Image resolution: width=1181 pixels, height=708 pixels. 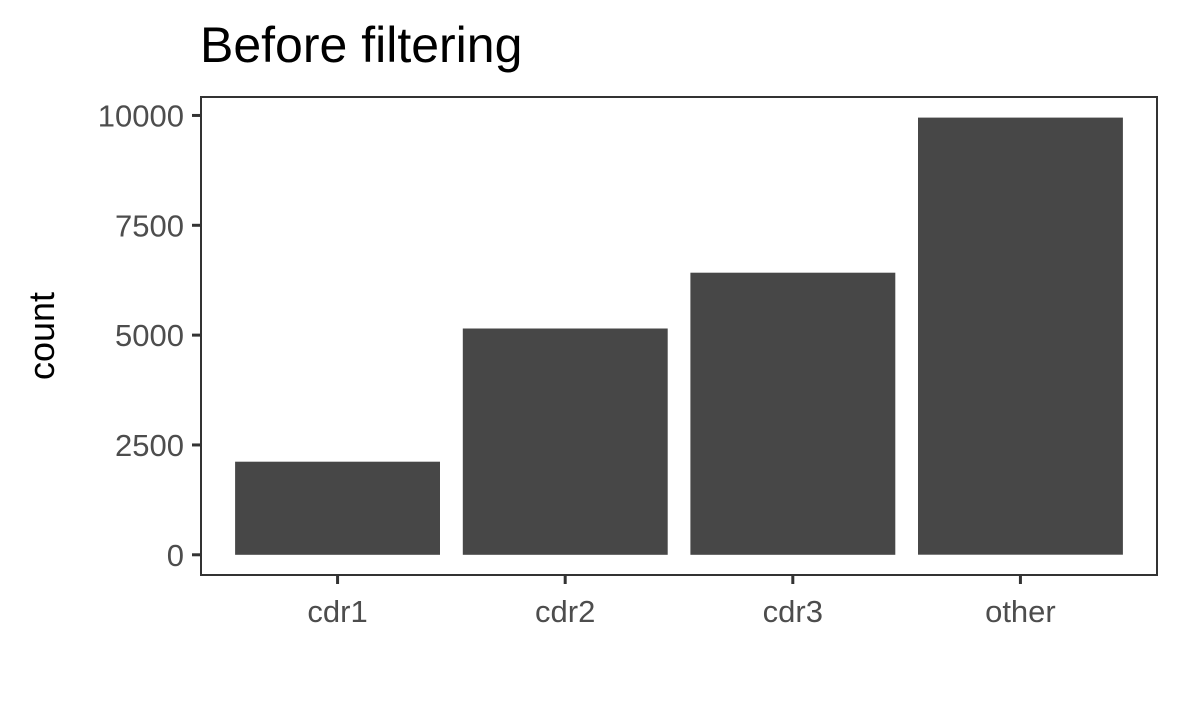 What do you see at coordinates (337, 611) in the screenshot?
I see `x-tick-label: cdr1` at bounding box center [337, 611].